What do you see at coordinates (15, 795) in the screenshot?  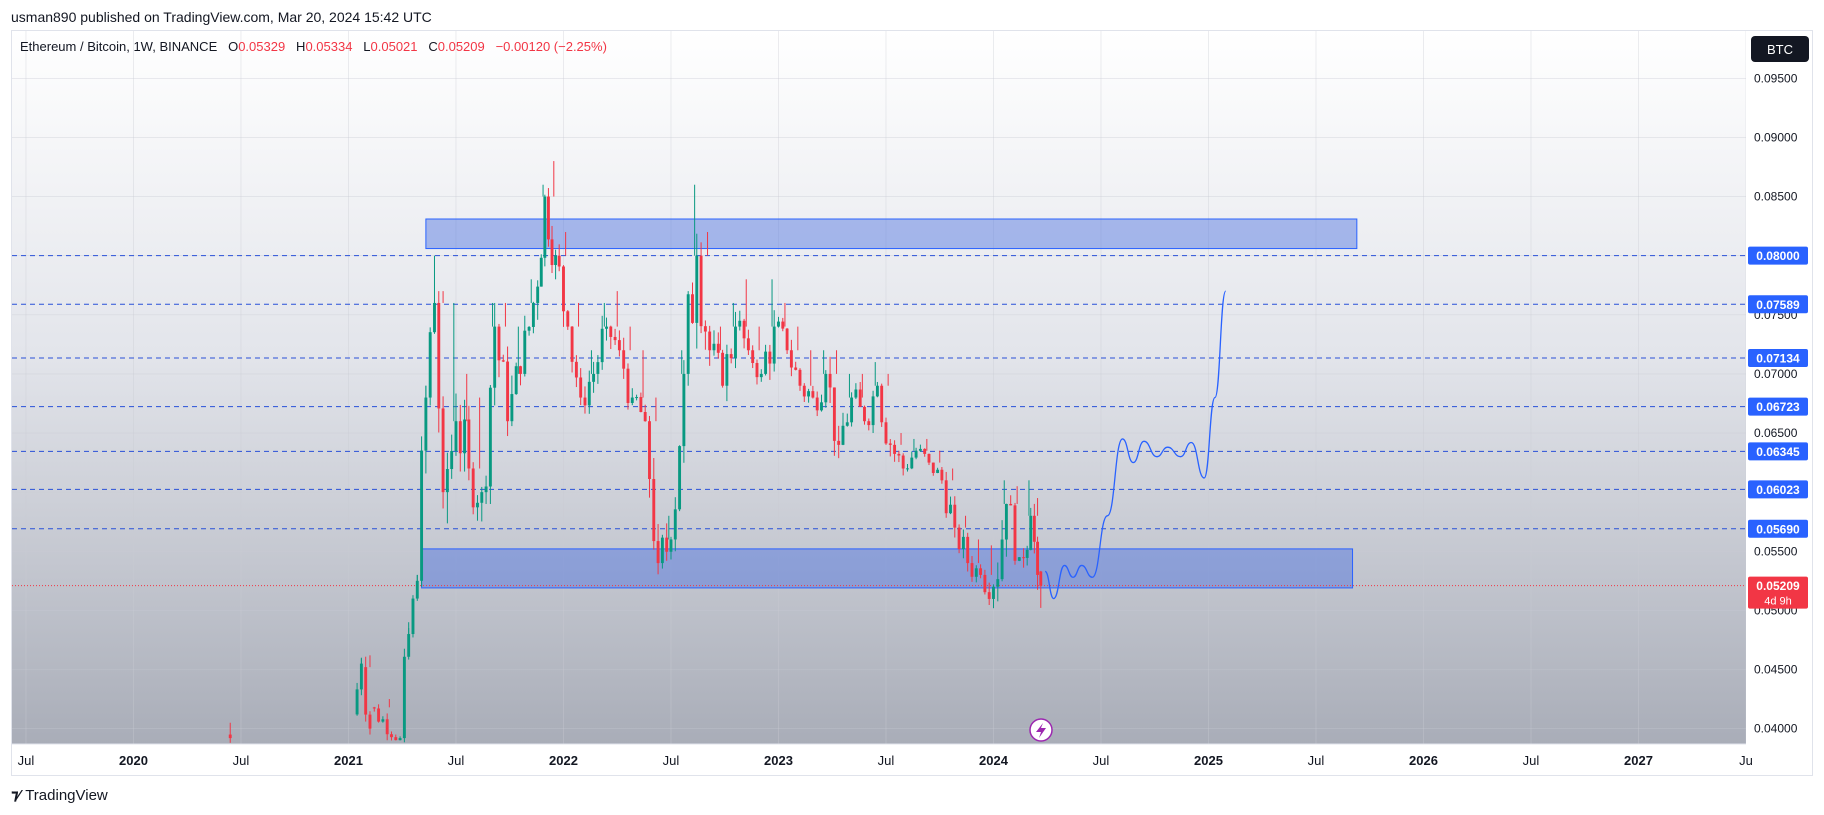 I see `tradingview-logo-icon: ⁊⁄` at bounding box center [15, 795].